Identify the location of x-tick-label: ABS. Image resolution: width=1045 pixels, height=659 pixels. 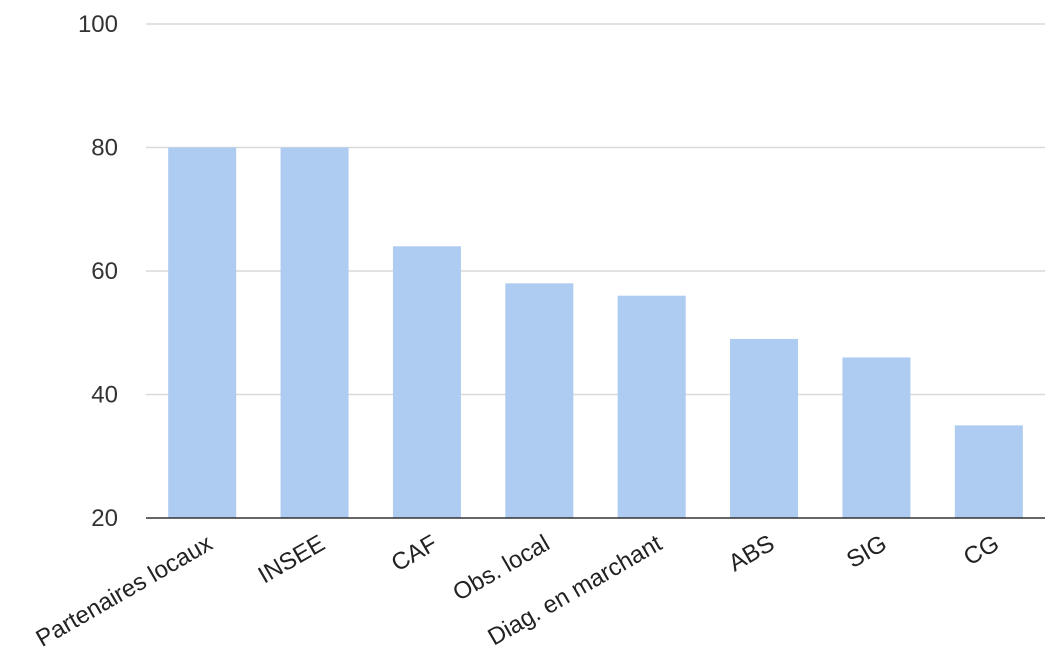
(751, 553).